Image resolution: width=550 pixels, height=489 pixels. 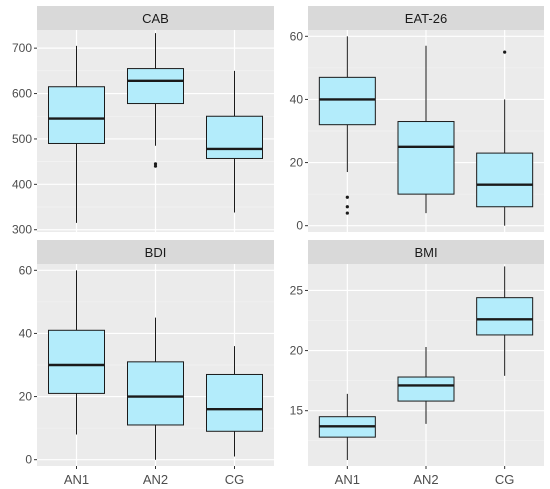 I want to click on strip-title: BDI, so click(x=156, y=252).